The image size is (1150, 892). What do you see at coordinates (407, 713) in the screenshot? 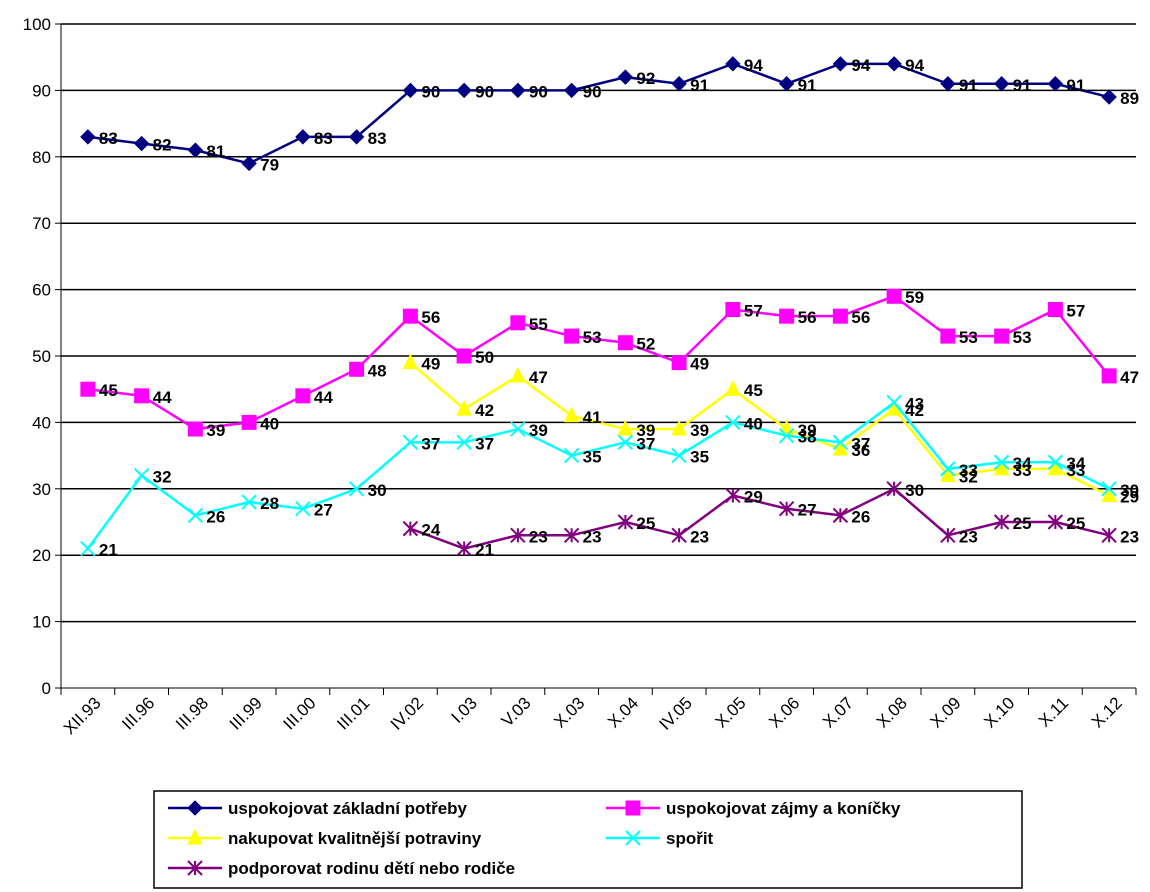
I see `x-tick-label: IV.02` at bounding box center [407, 713].